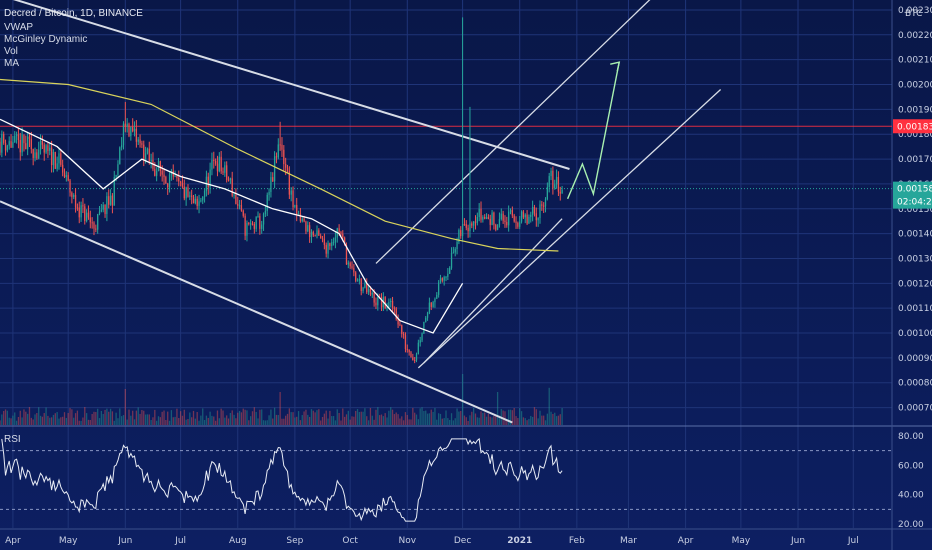 This screenshot has height=550, width=932. Describe the element at coordinates (915, 259) in the screenshot. I see `price-tick-label: 0.001300` at that location.